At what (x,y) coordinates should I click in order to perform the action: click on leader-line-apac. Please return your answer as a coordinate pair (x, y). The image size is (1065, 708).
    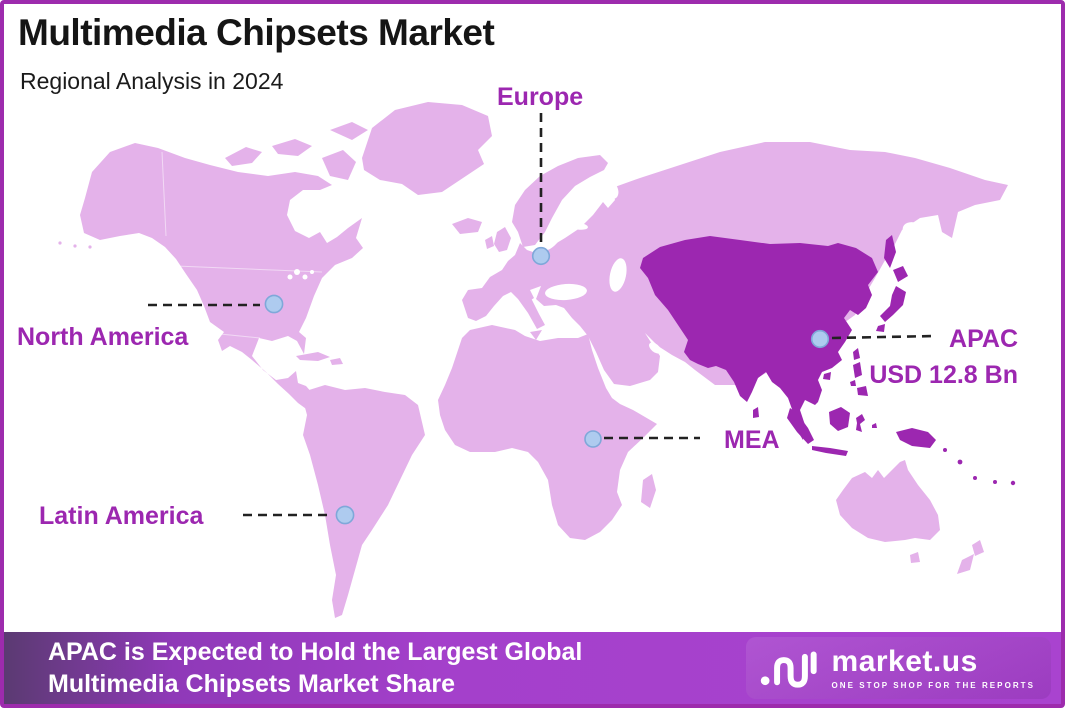
    Looking at the image, I should click on (884, 337).